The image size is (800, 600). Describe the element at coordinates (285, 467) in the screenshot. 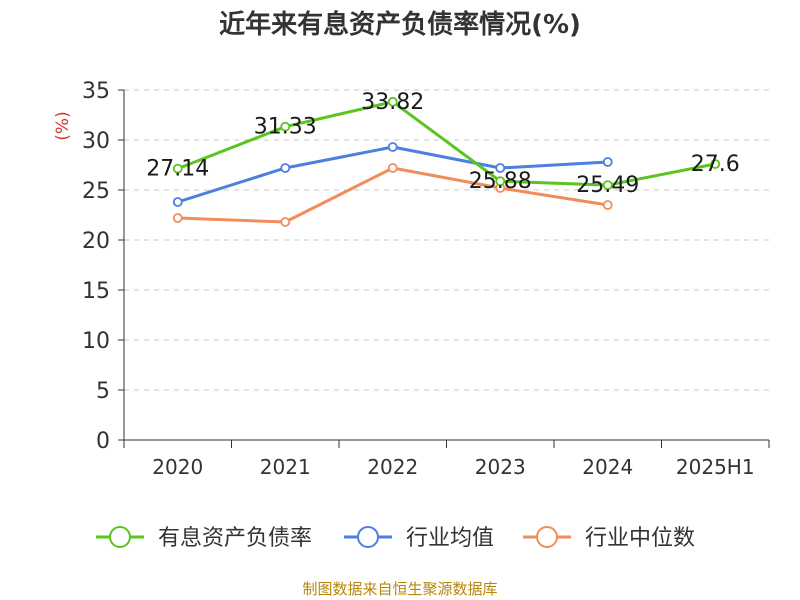

I see `x-tick-label: 2021` at that location.